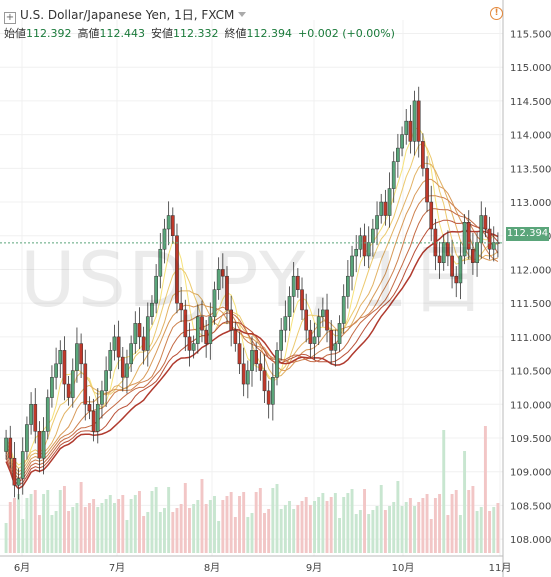  Describe the element at coordinates (122, 33) in the screenshot. I see `high-value: 112.443` at that location.